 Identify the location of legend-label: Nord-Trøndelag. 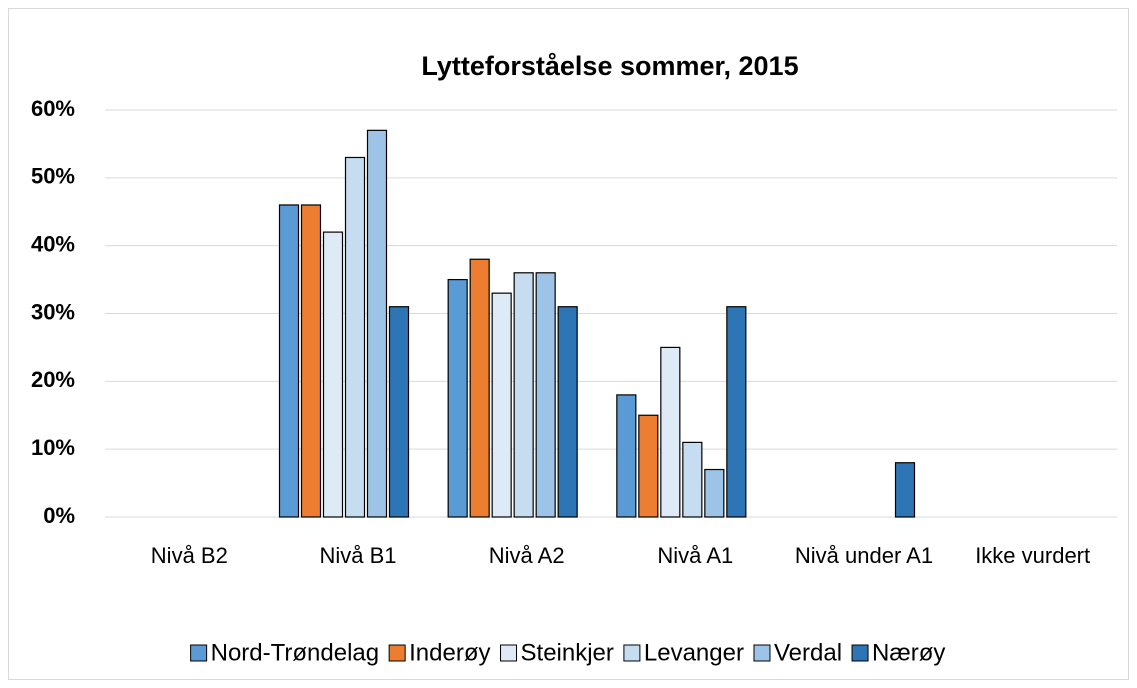
(295, 652).